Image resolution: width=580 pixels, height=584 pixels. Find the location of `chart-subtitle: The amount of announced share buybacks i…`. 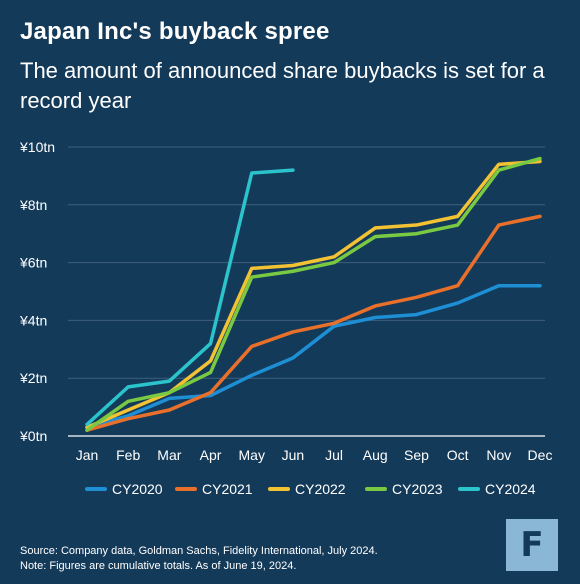

chart-subtitle: The amount of announced share buybacks i… is located at coordinates (282, 85).